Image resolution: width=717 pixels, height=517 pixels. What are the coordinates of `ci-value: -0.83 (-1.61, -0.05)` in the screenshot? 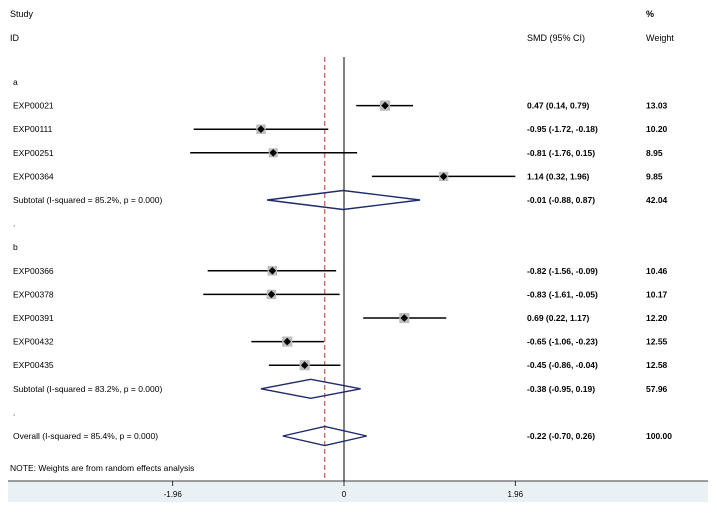 It's located at (562, 294).